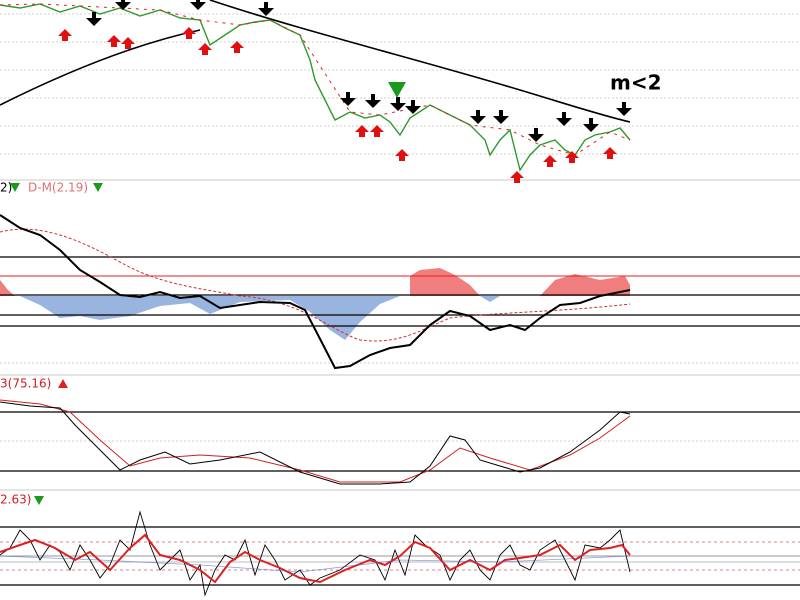 Image resolution: width=800 pixels, height=600 pixels. I want to click on indicator-label: 2.63), so click(15, 500).